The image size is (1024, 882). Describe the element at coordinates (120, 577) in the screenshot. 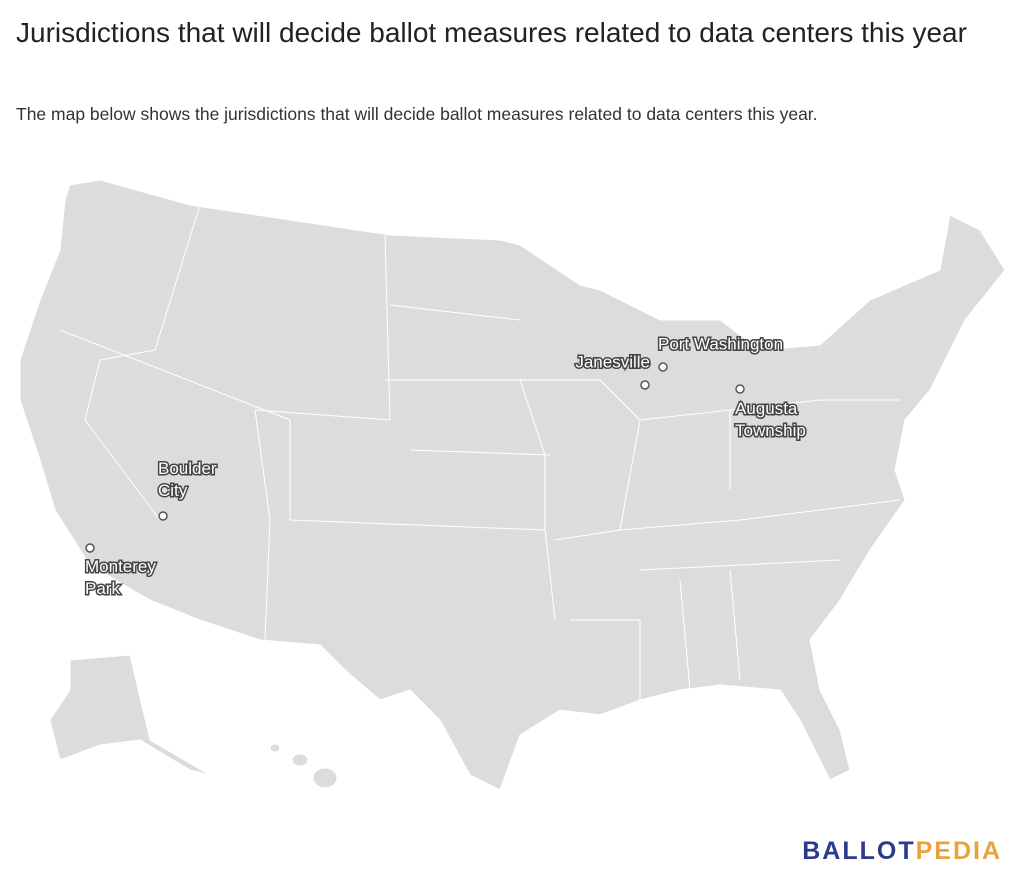

I see `point-label: Monterey Park` at that location.